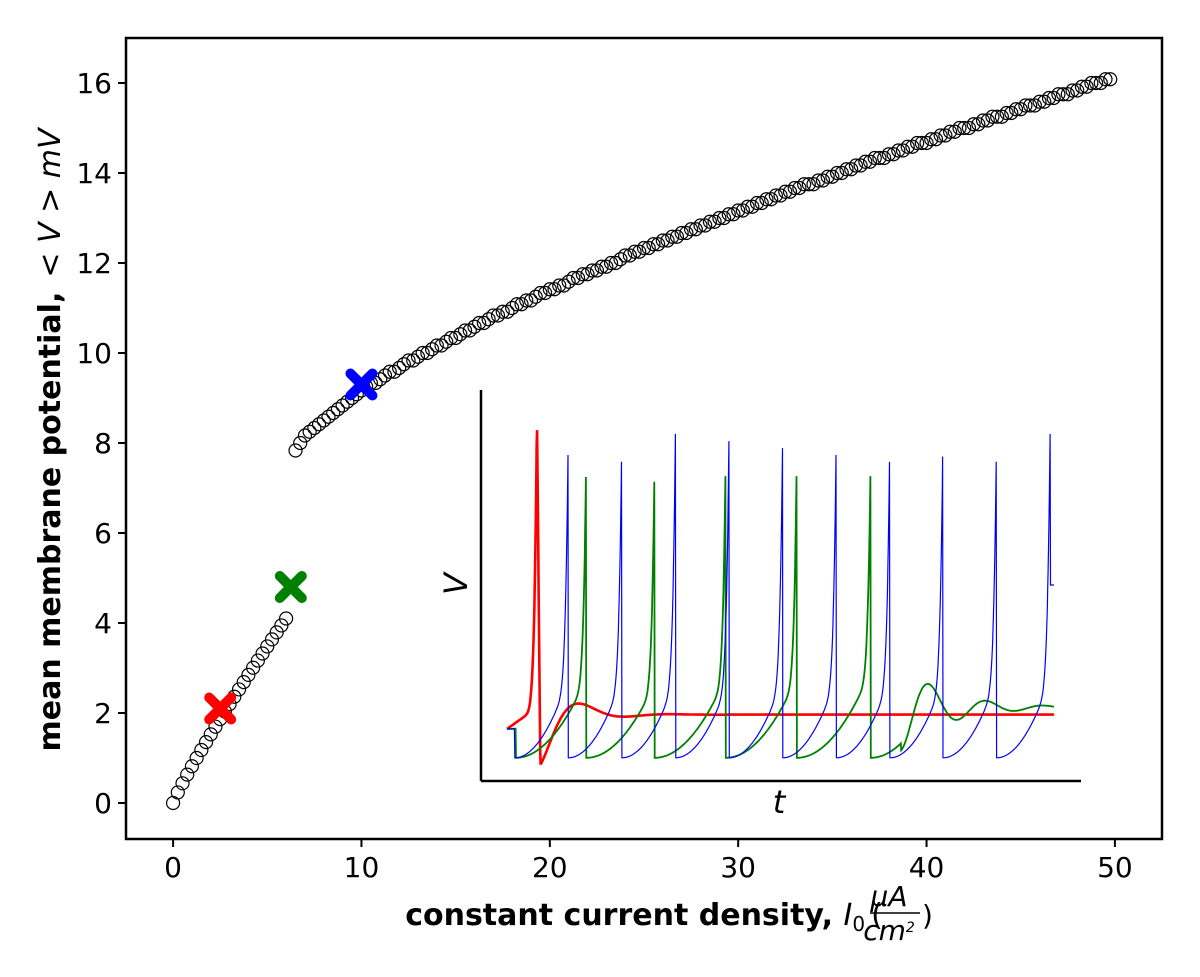 The height and width of the screenshot is (977, 1200). I want to click on y-tick-label: 10, so click(94, 353).